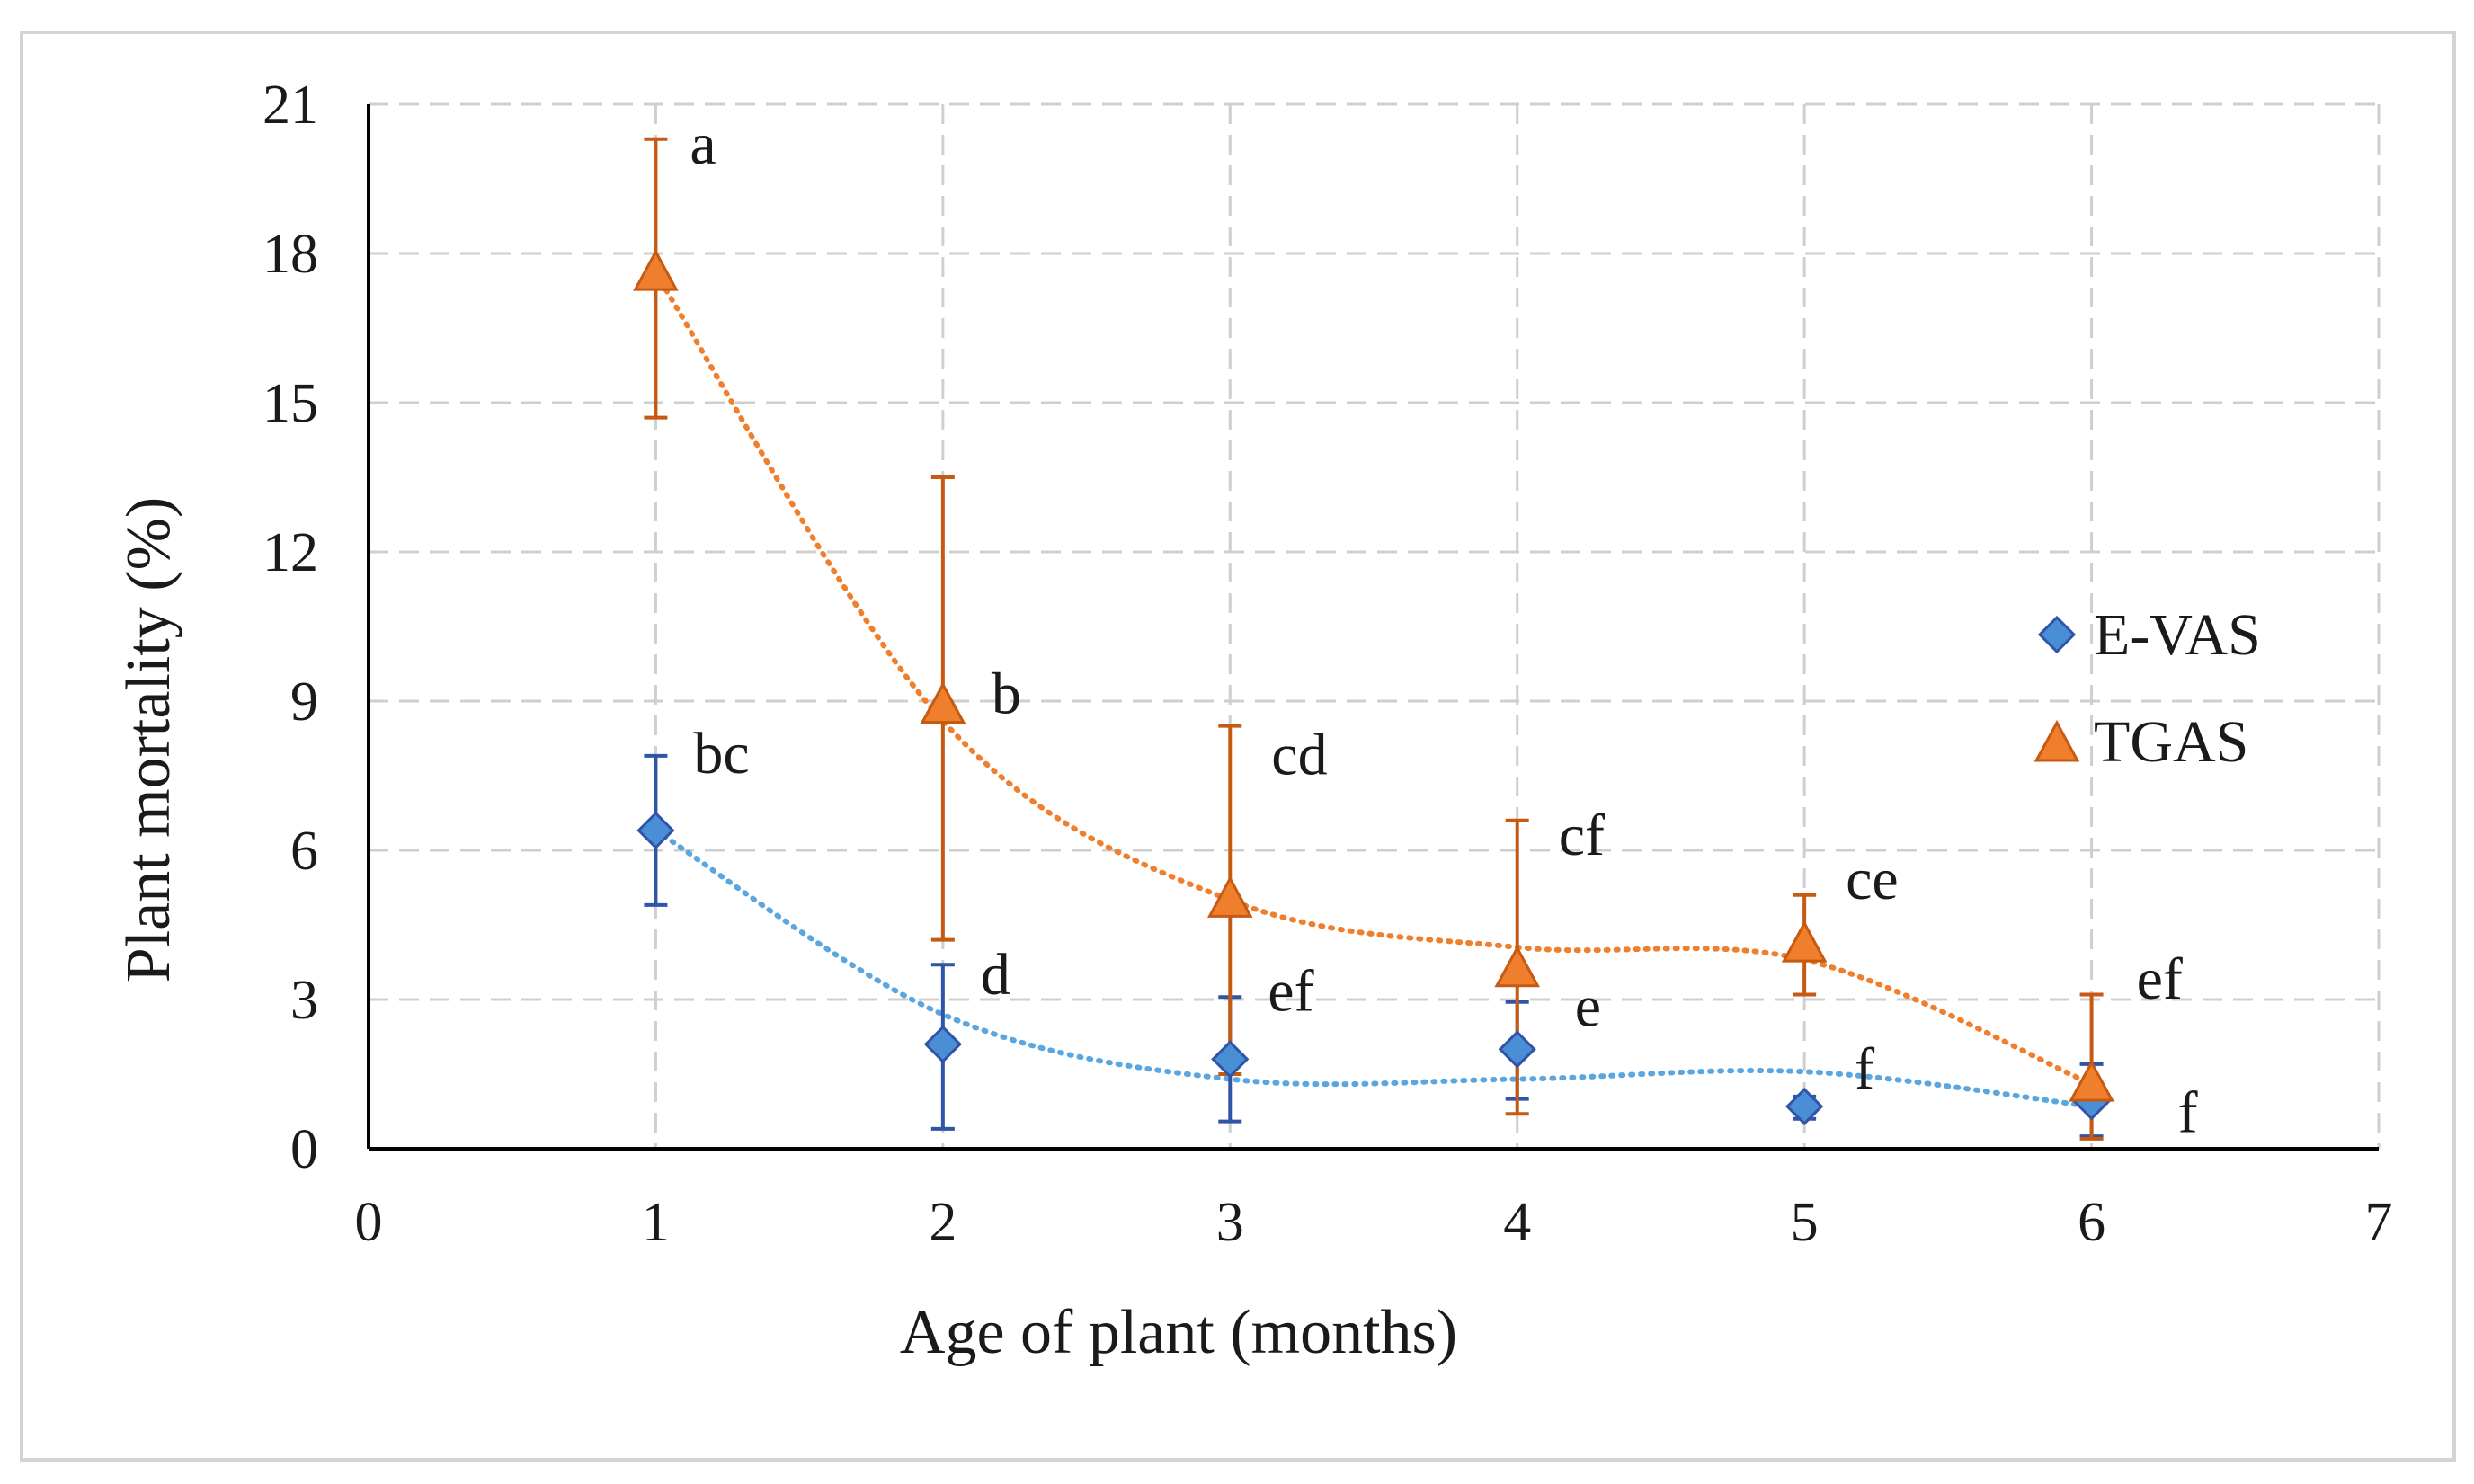 The image size is (2474, 1484). What do you see at coordinates (2057, 634) in the screenshot?
I see `legend-marker-e-vas` at bounding box center [2057, 634].